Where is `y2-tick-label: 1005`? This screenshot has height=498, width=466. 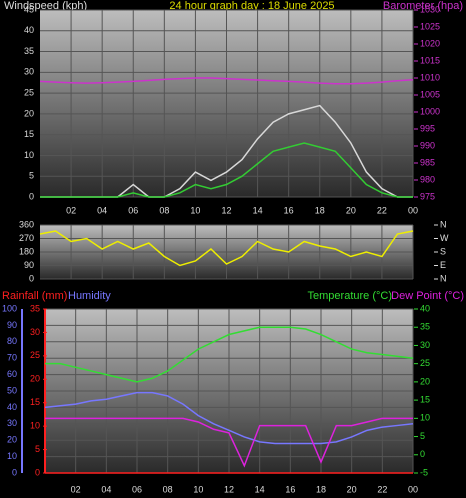
y2-tick-label: 1005 is located at coordinates (430, 94).